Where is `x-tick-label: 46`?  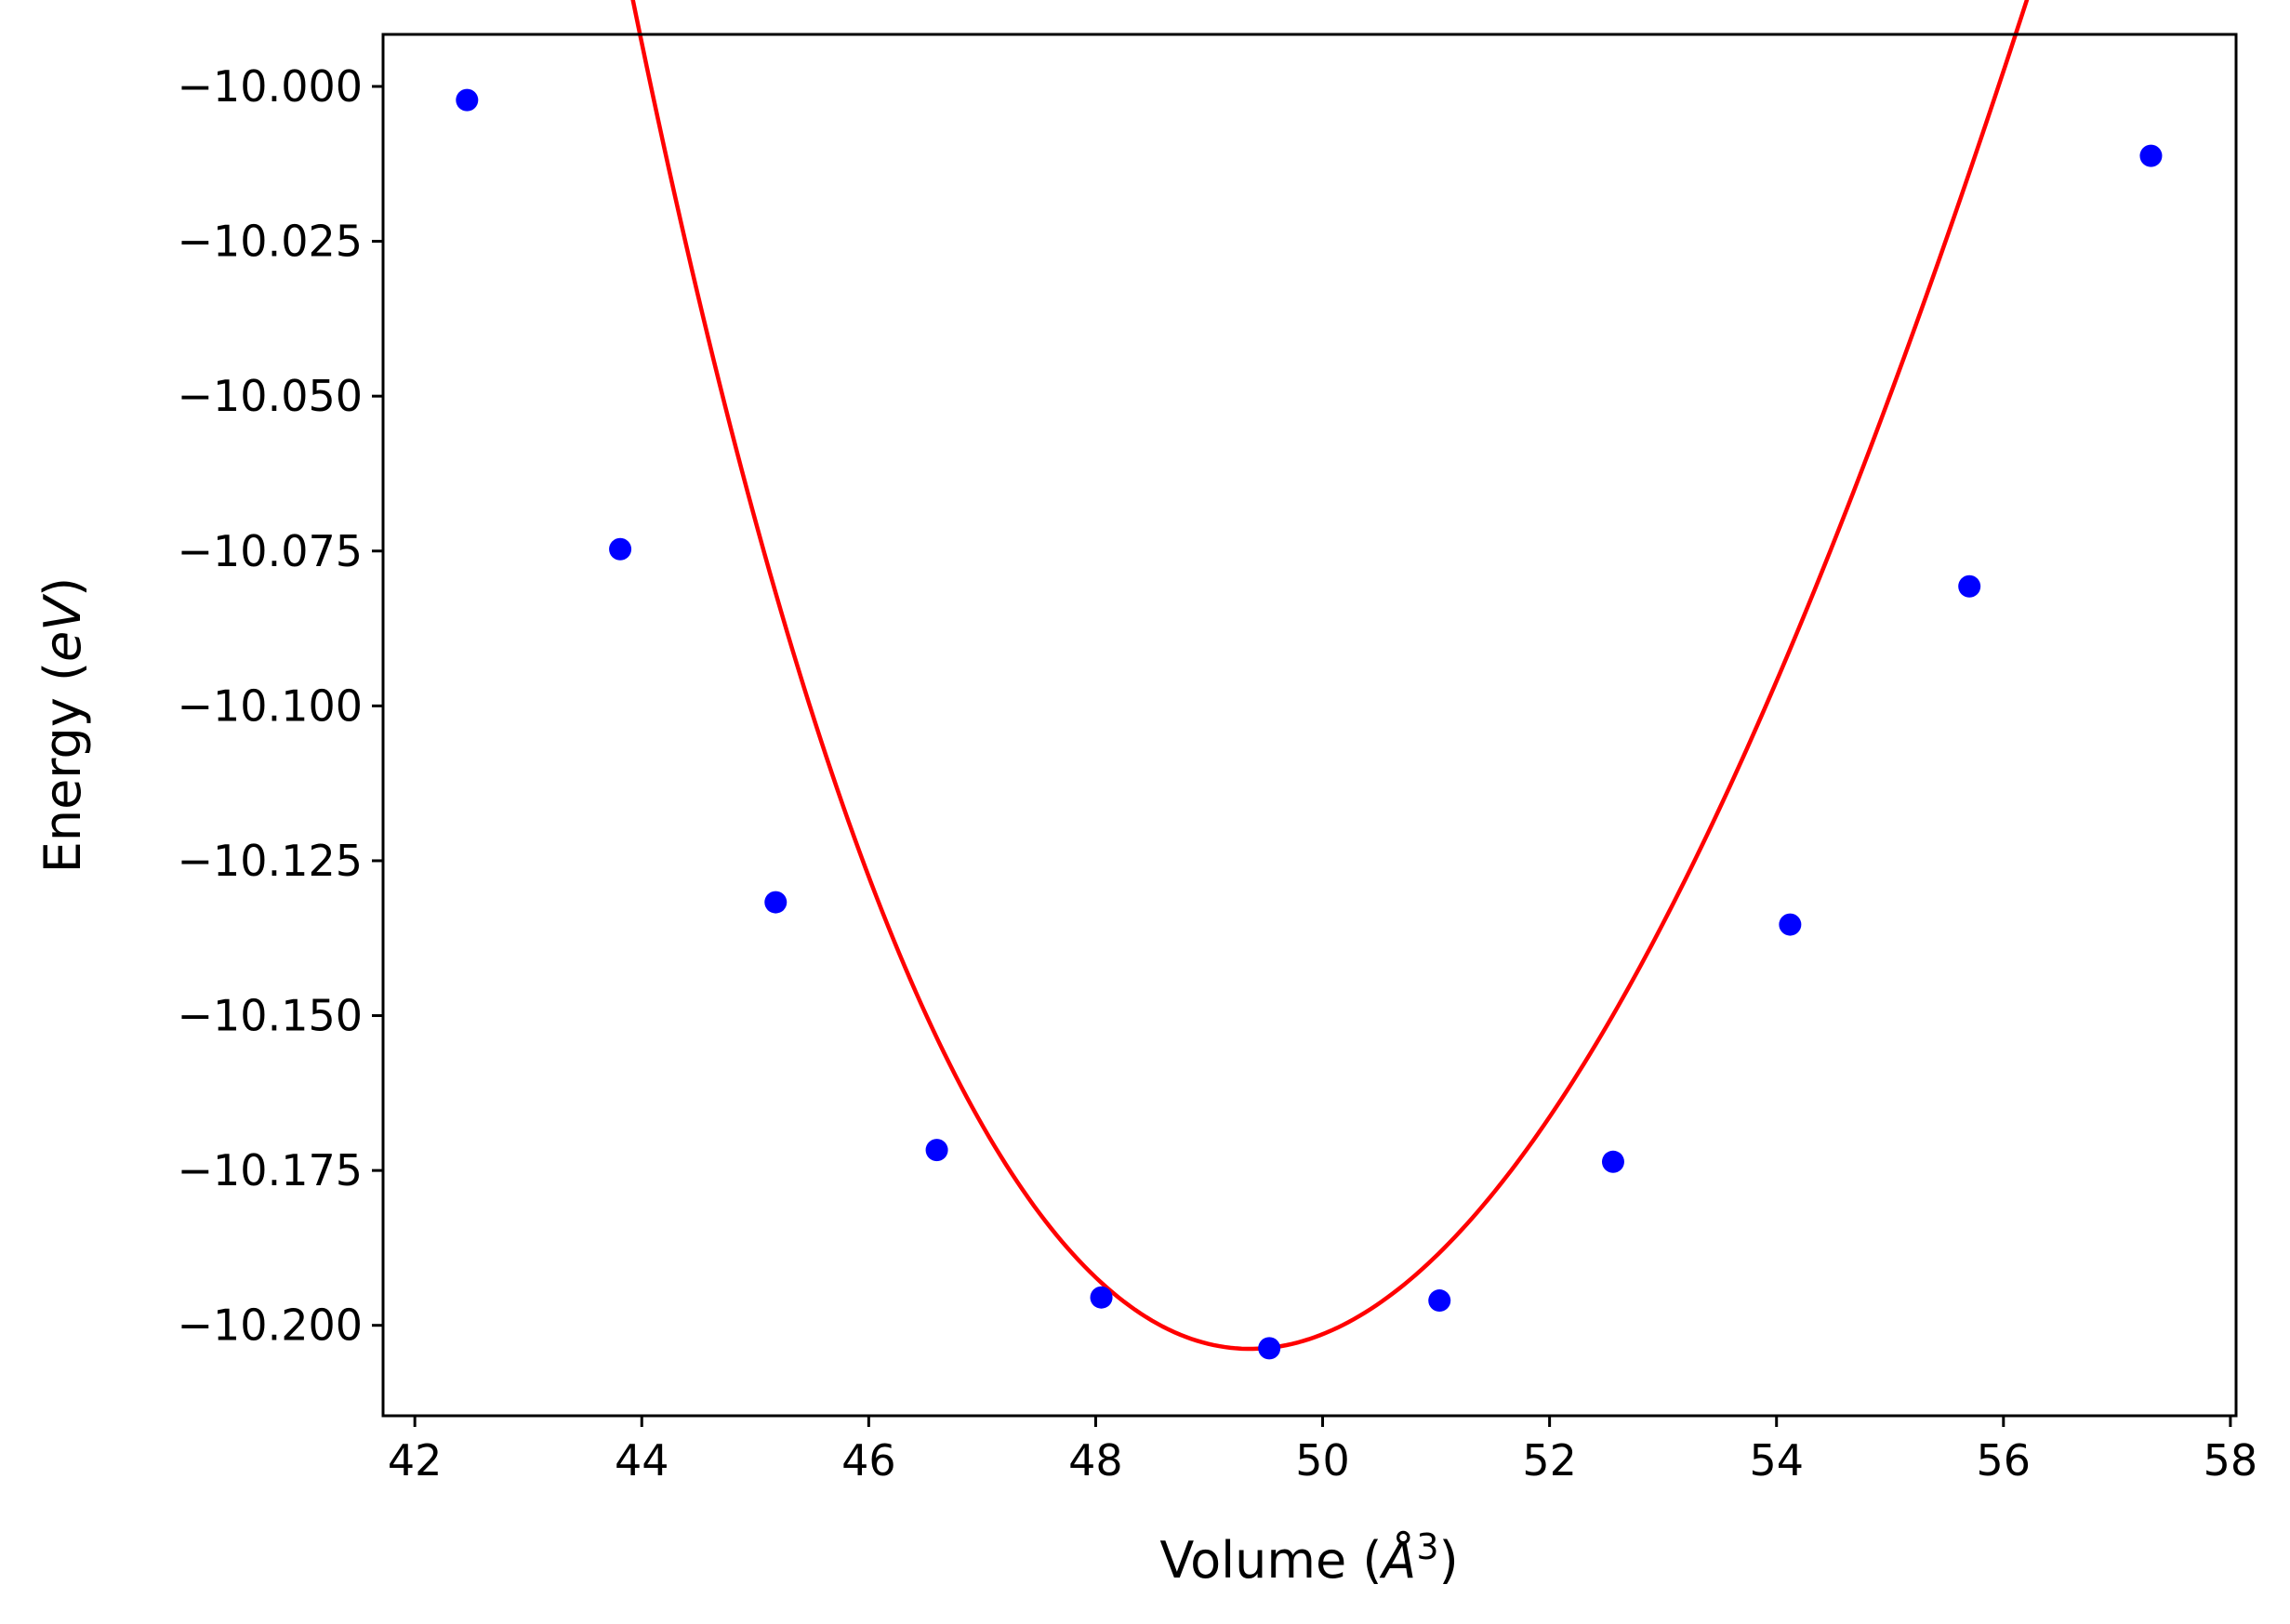
x-tick-label: 46 is located at coordinates (868, 1460).